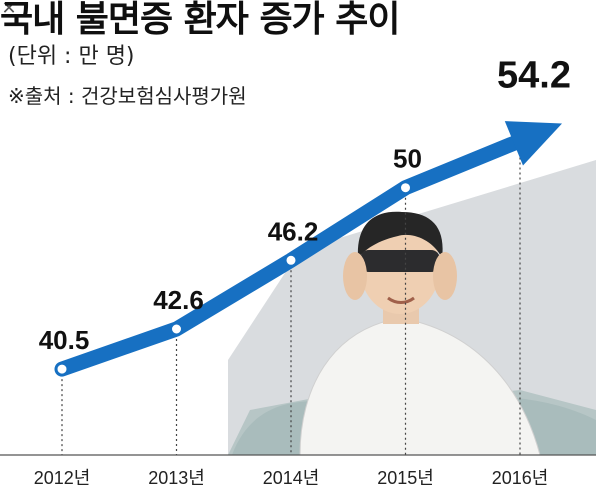  I want to click on x-tick-label: 2012년, so click(62, 478).